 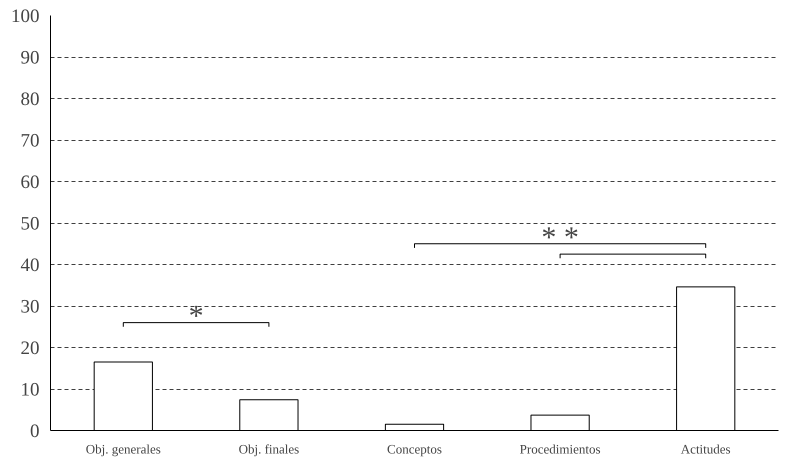 What do you see at coordinates (30, 348) in the screenshot?
I see `y-tick-label: 20` at bounding box center [30, 348].